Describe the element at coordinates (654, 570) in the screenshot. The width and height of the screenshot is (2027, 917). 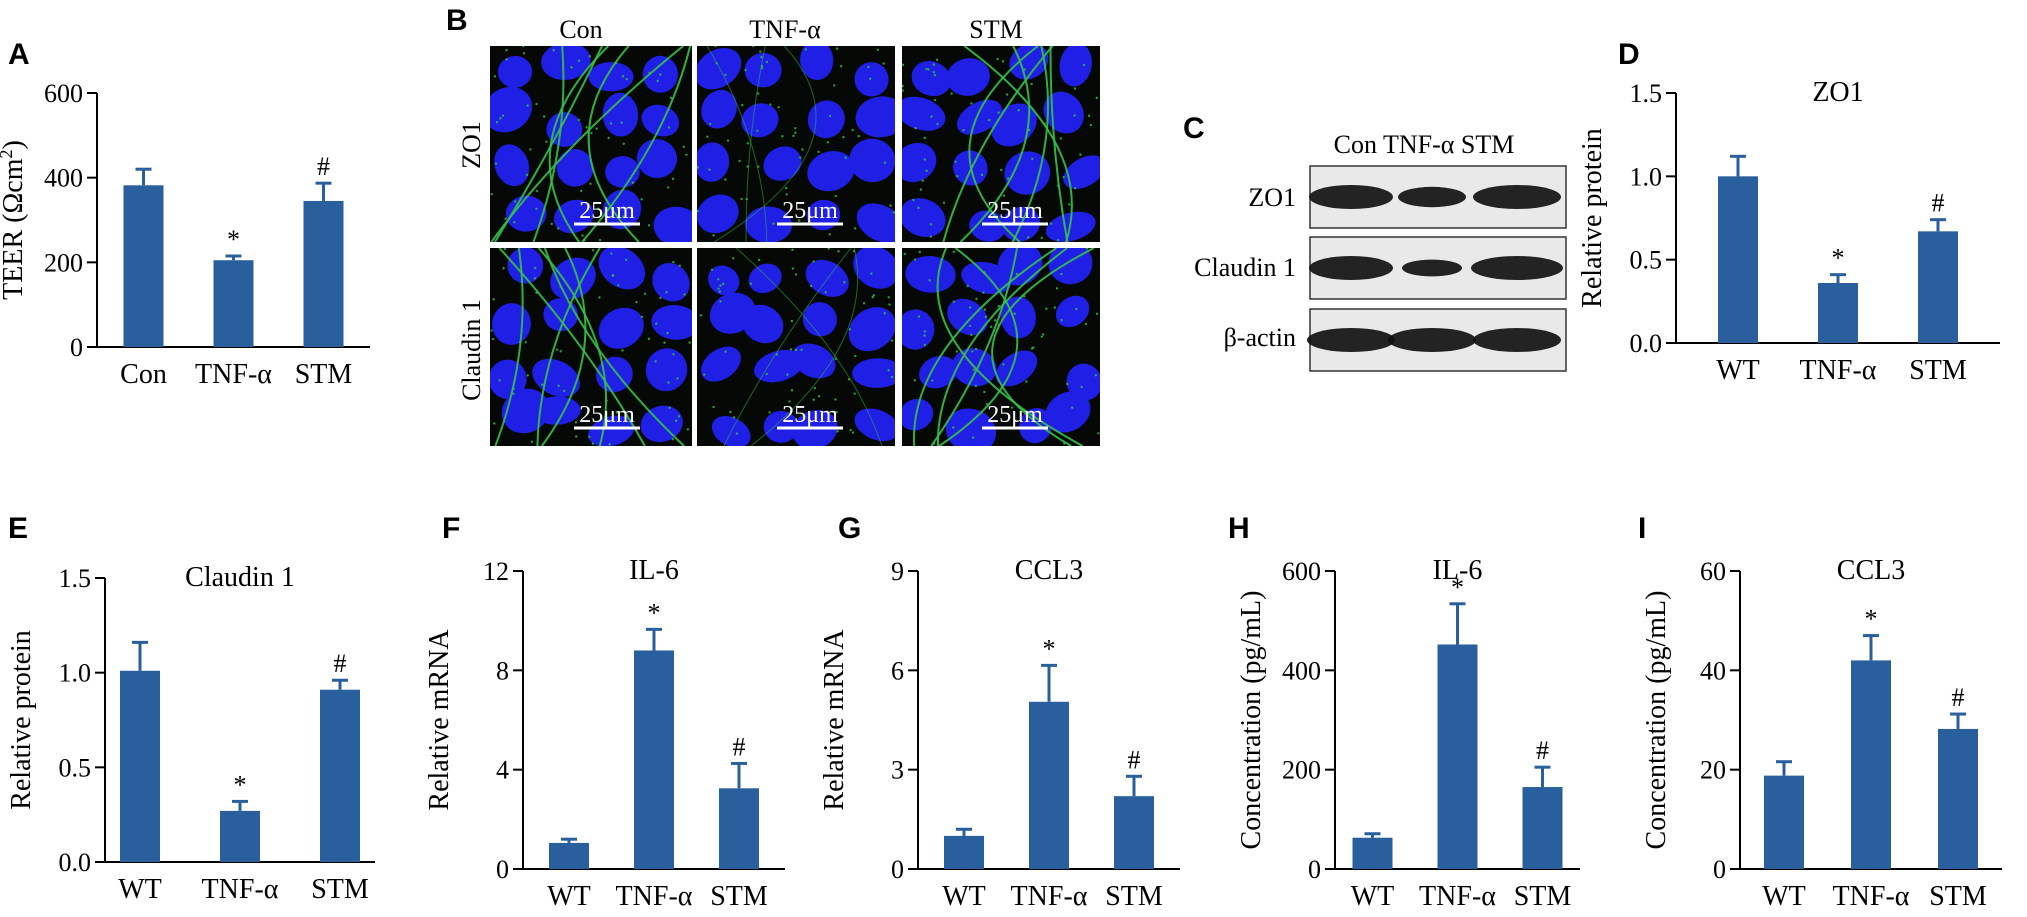
I see `chart-title: IL-6` at that location.